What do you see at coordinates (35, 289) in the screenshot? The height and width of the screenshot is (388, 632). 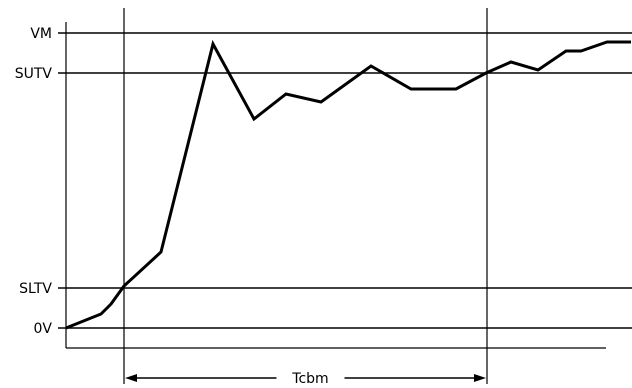 I see `reference-label-sltv: SLTV` at bounding box center [35, 289].